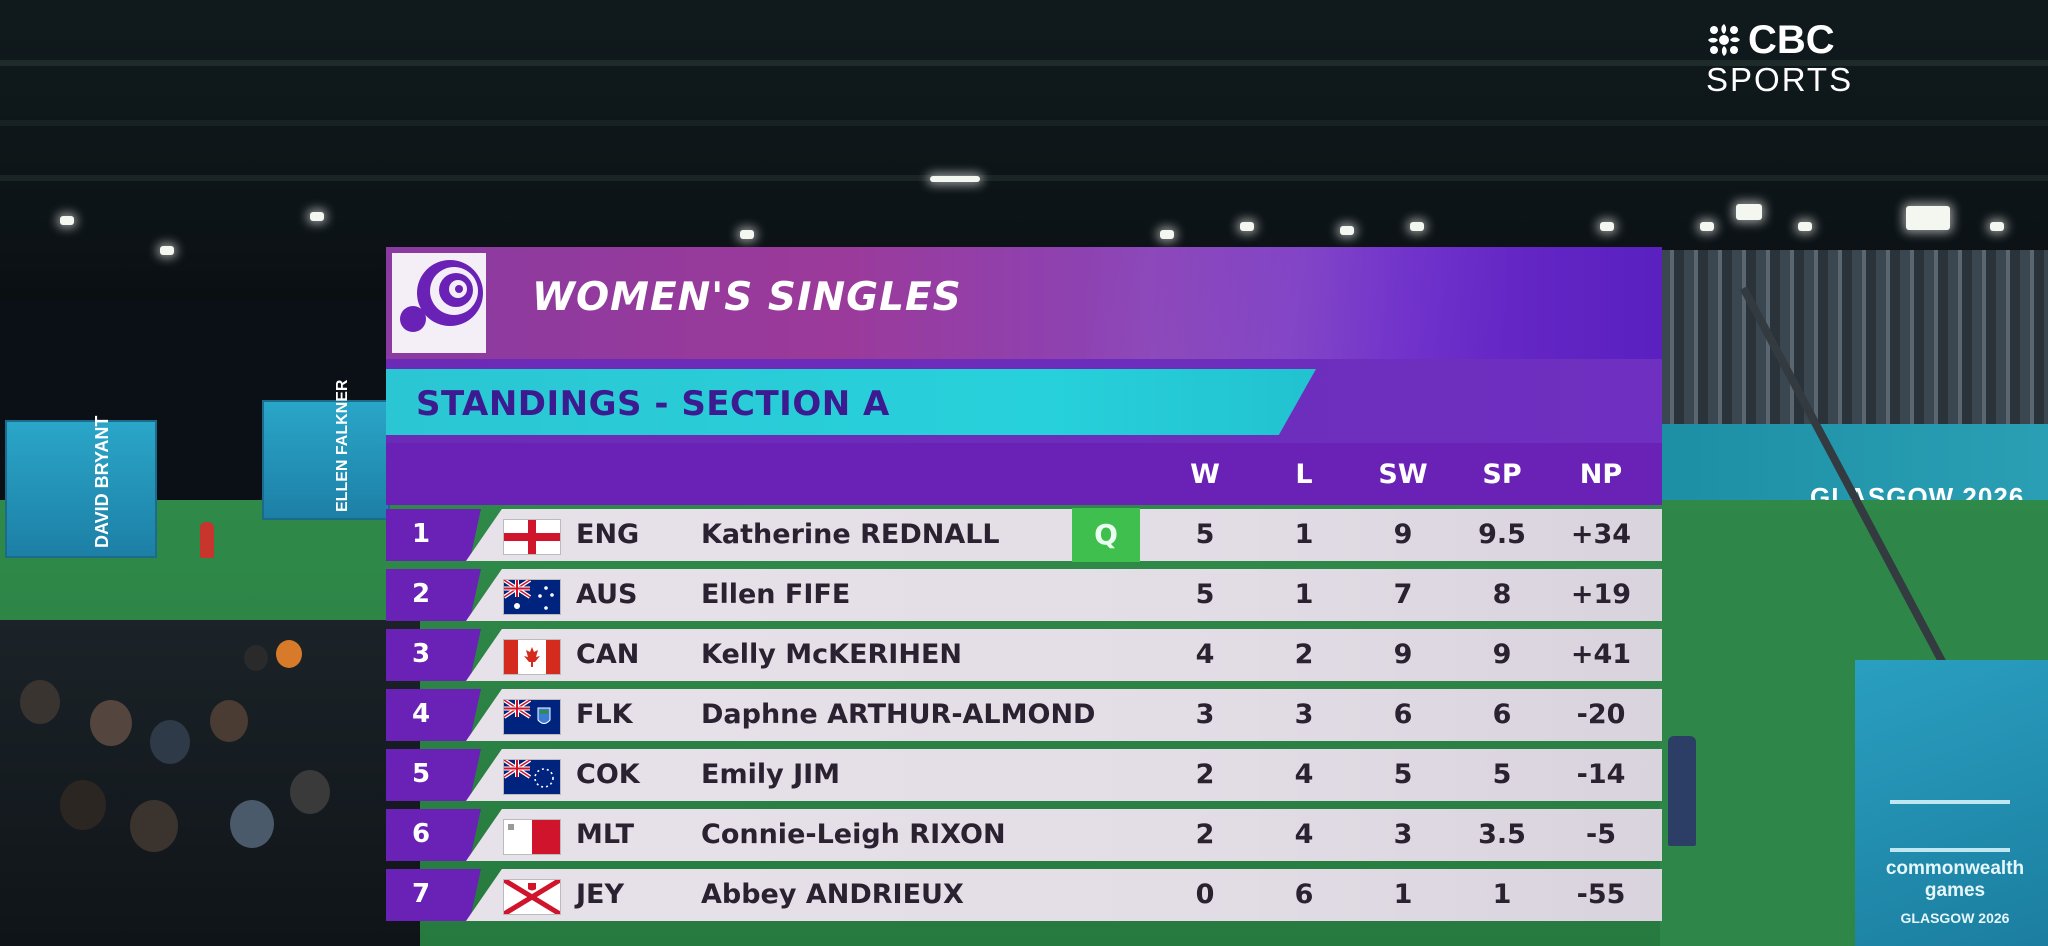 The image size is (2048, 946). What do you see at coordinates (747, 297) in the screenshot?
I see `graphic-title: WOMEN'S SINGLES` at bounding box center [747, 297].